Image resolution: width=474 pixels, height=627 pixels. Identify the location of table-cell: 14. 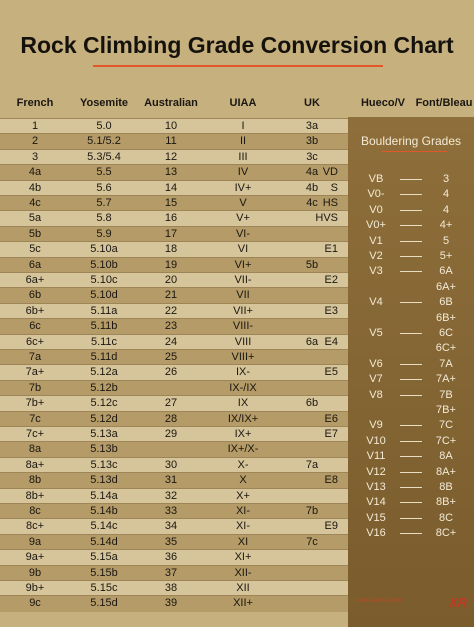
(171, 187).